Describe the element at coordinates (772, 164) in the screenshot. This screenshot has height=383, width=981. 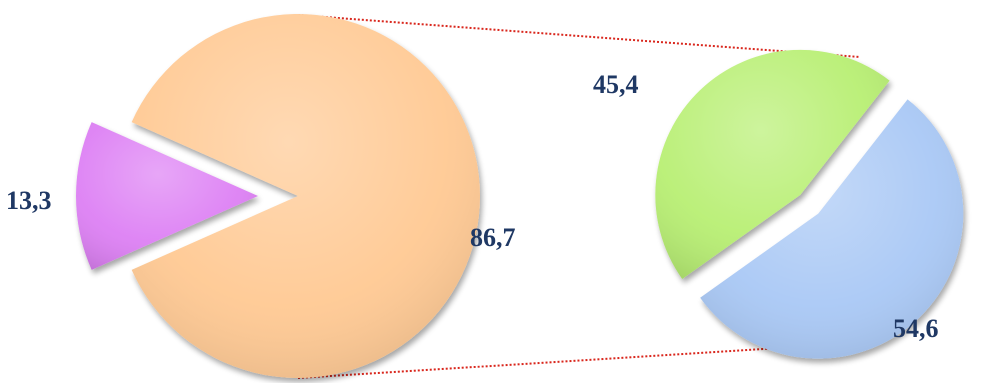
I see `secondary-slice-green-gloss` at that location.